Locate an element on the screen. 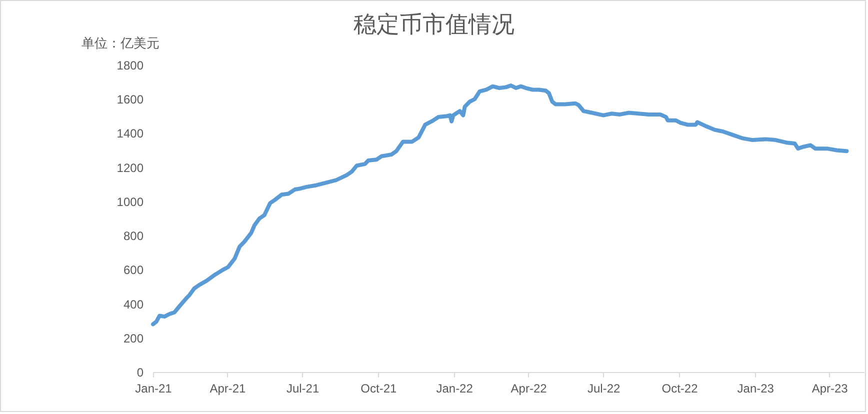 Image resolution: width=868 pixels, height=414 pixels. x-tick-label: Apr-22 is located at coordinates (529, 389).